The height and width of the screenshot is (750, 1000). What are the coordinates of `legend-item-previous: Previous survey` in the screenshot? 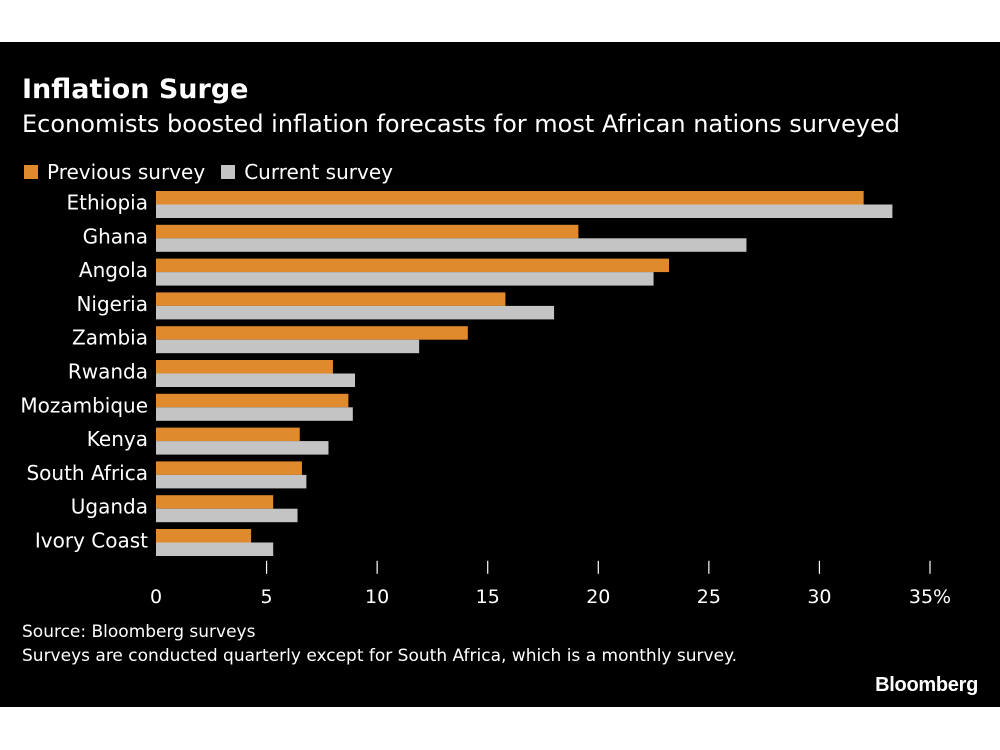 It's located at (114, 172).